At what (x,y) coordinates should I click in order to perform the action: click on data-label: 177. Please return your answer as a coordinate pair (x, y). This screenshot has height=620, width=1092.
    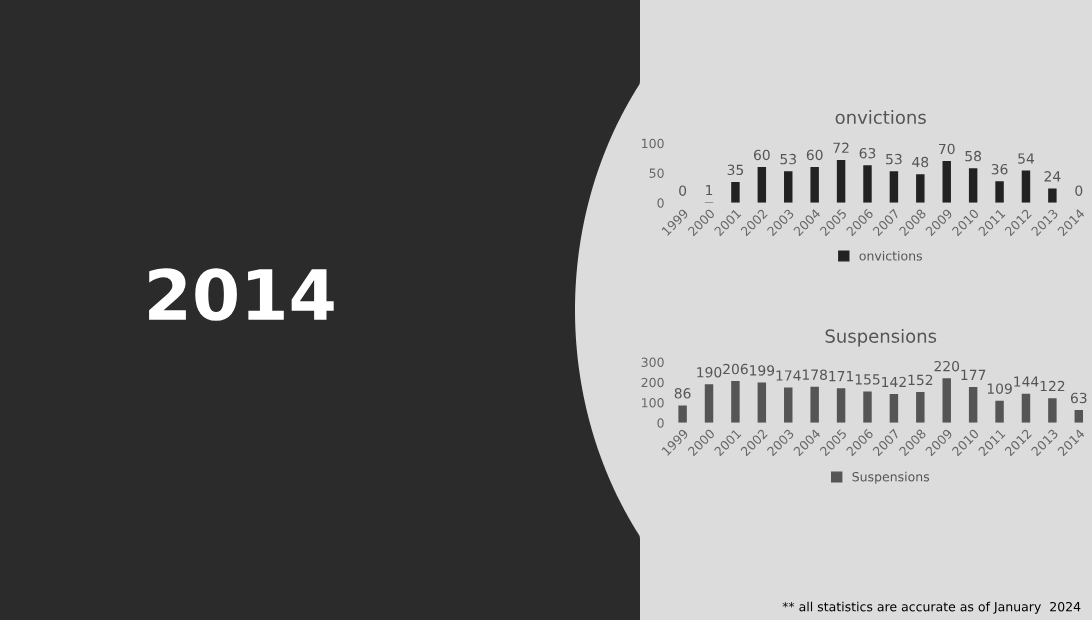
    Looking at the image, I should click on (973, 374).